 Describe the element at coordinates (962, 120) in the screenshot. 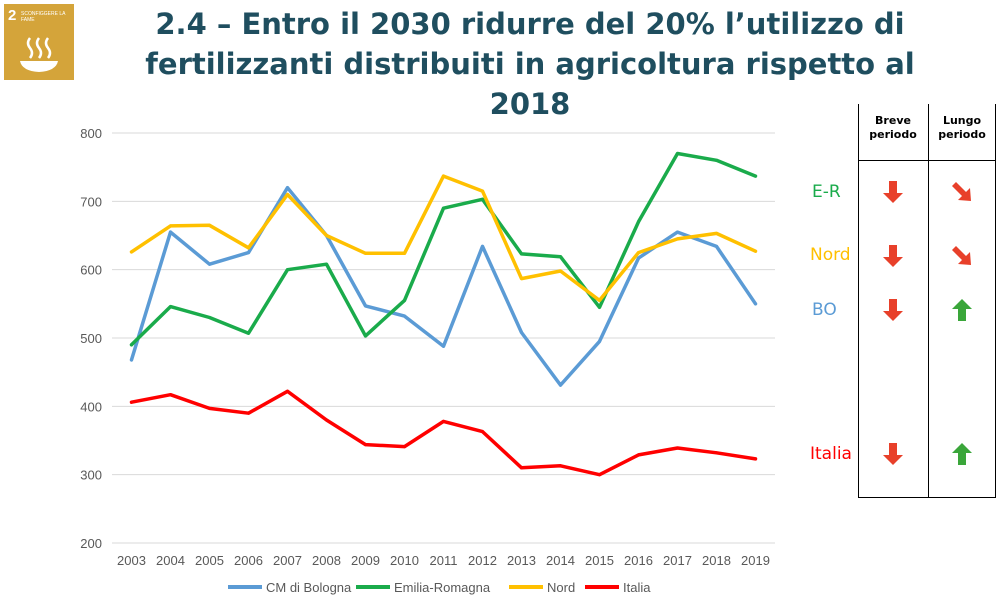

I see `header-long-term-line-1: Lungo` at that location.